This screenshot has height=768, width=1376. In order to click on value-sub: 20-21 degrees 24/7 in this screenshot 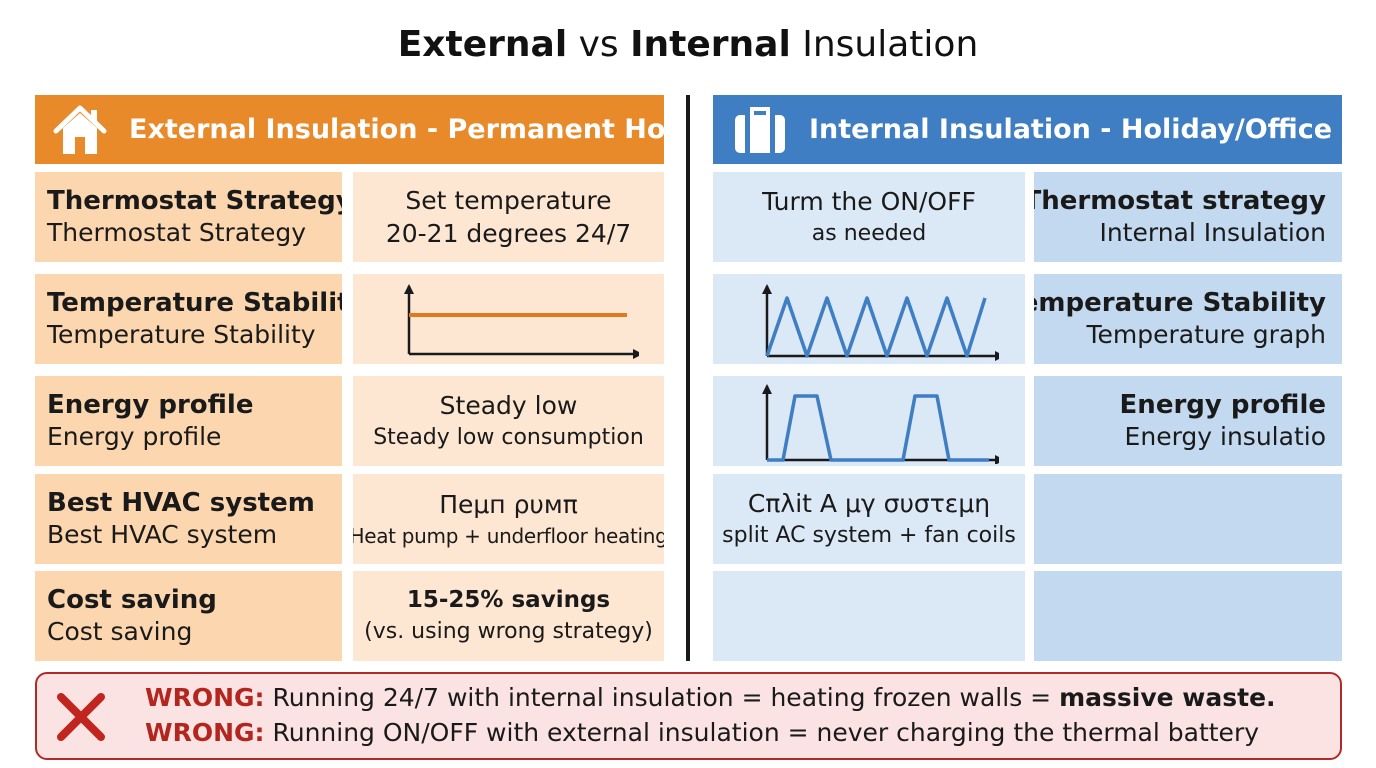, I will do `click(508, 233)`.